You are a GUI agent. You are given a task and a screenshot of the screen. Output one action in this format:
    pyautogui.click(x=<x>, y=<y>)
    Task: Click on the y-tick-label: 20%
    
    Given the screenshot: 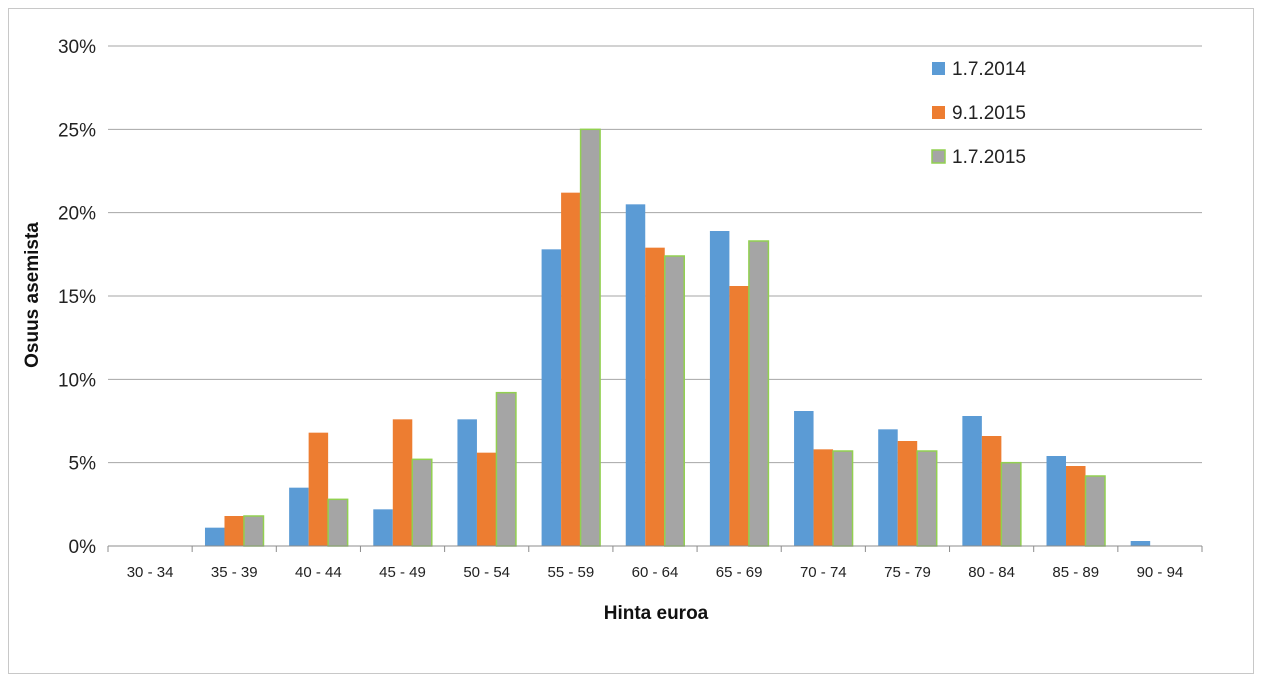 What is the action you would take?
    pyautogui.click(x=77, y=214)
    